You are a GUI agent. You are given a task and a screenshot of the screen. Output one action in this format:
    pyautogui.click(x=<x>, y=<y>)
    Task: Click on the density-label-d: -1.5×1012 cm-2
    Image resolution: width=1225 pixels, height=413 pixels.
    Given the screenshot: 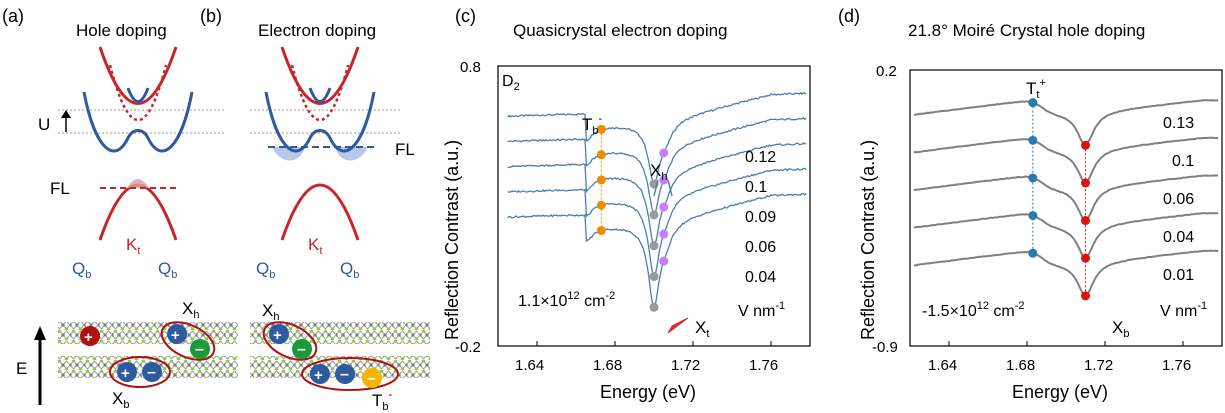 What is the action you would take?
    pyautogui.click(x=973, y=310)
    